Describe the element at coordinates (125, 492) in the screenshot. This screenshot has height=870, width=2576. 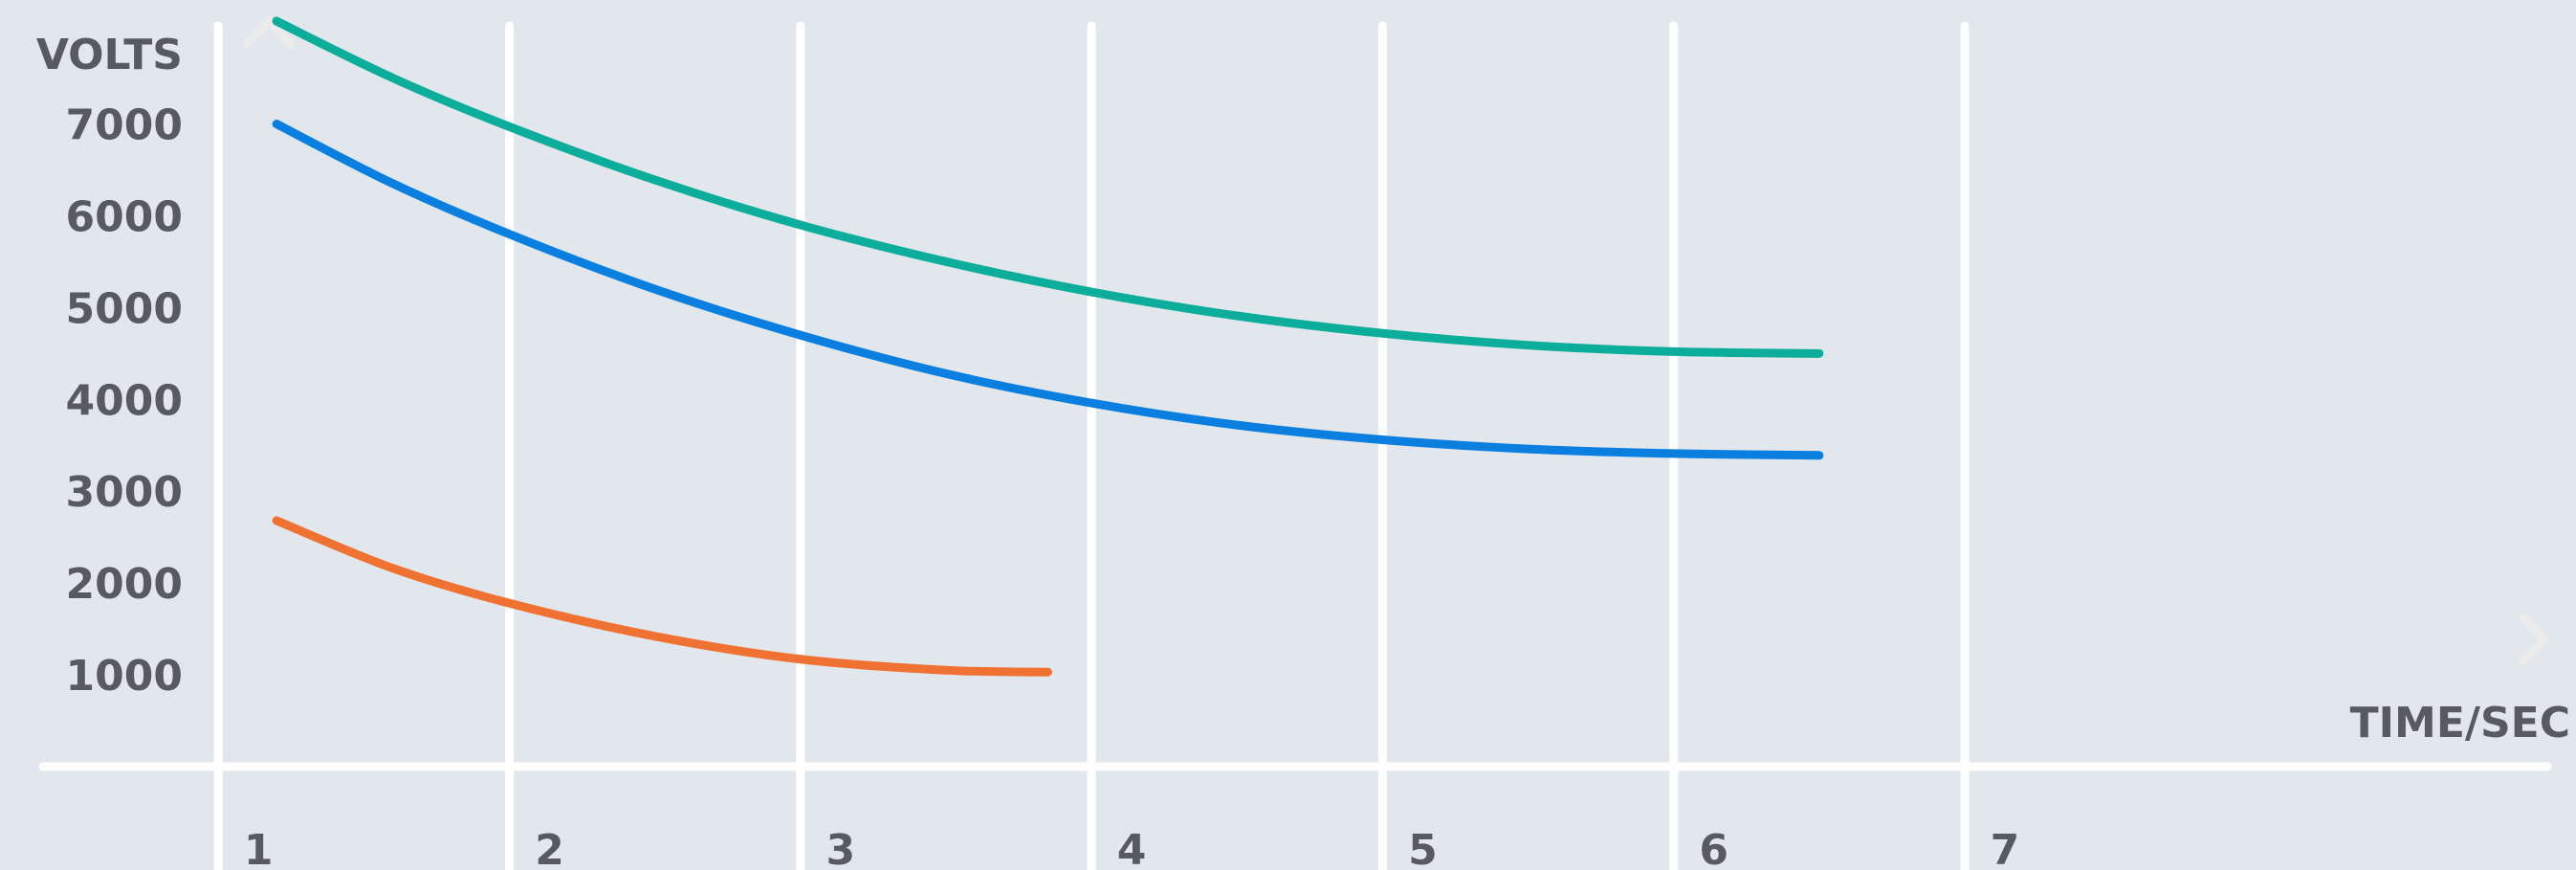
I see `y-tick-label: 3000` at that location.